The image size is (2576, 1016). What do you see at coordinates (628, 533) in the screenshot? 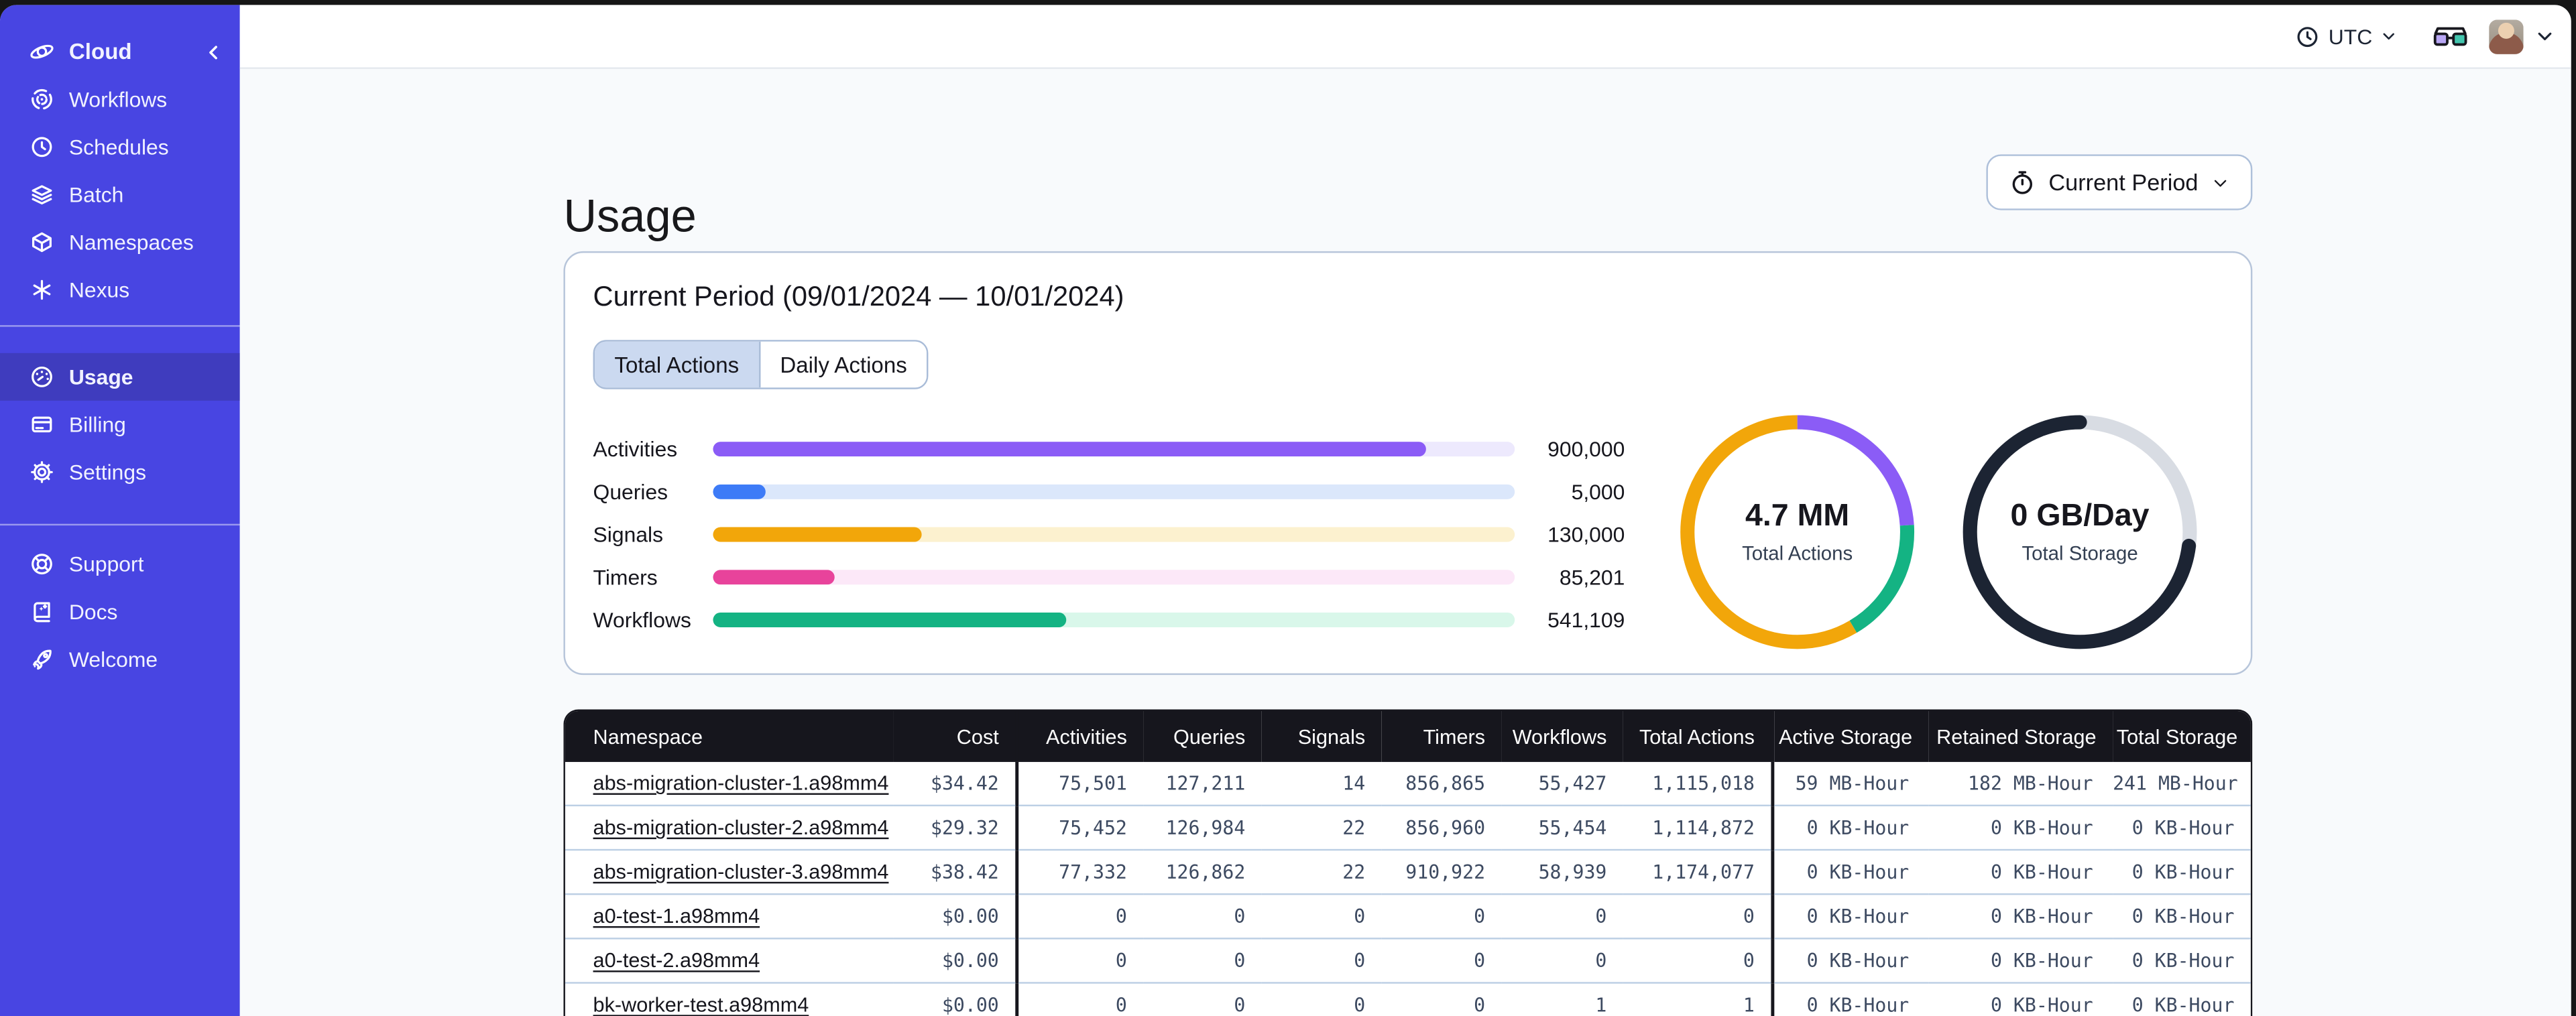
I see `bar-label: Signals` at bounding box center [628, 533].